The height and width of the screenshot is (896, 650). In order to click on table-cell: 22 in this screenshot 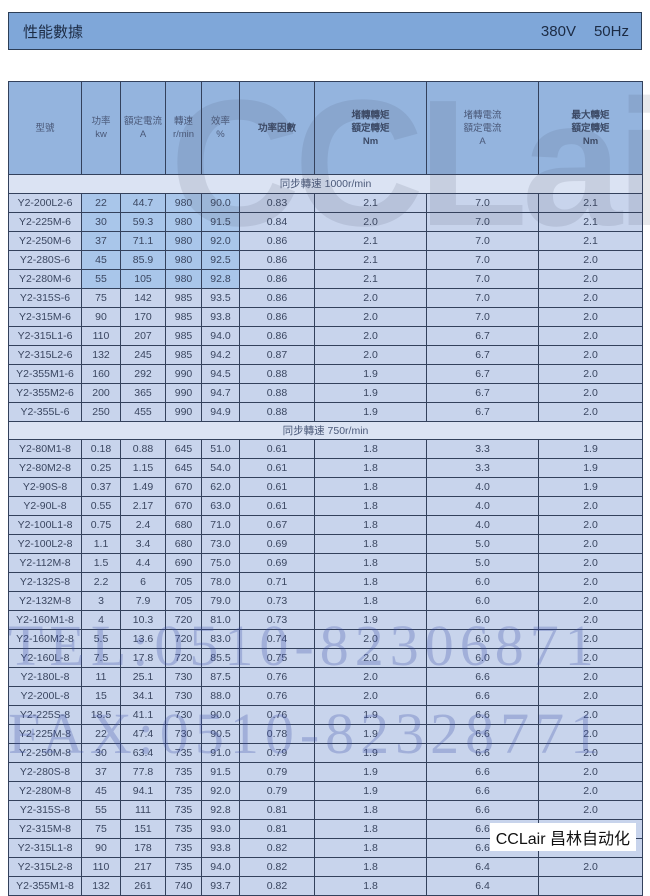, I will do `click(101, 734)`.